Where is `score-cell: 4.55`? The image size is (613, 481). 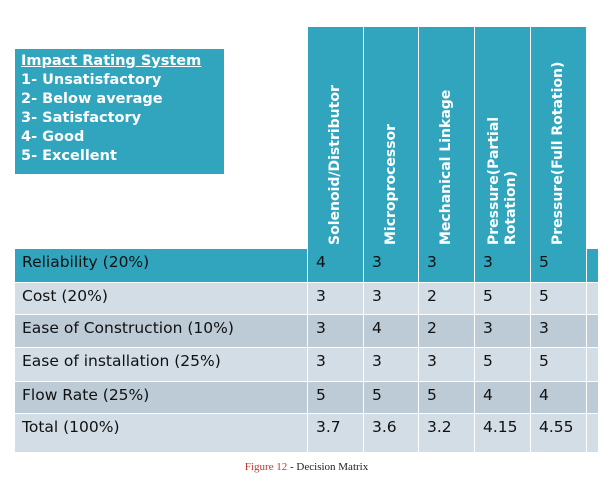 score-cell: 4.55 is located at coordinates (559, 433).